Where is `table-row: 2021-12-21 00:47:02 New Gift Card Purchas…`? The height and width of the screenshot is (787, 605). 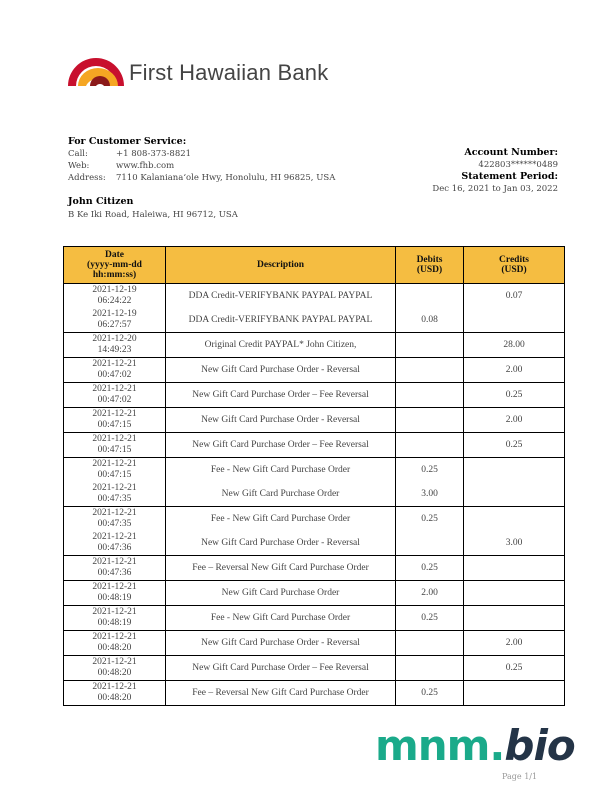
table-row: 2021-12-21 00:47:02 New Gift Card Purchas… is located at coordinates (314, 370).